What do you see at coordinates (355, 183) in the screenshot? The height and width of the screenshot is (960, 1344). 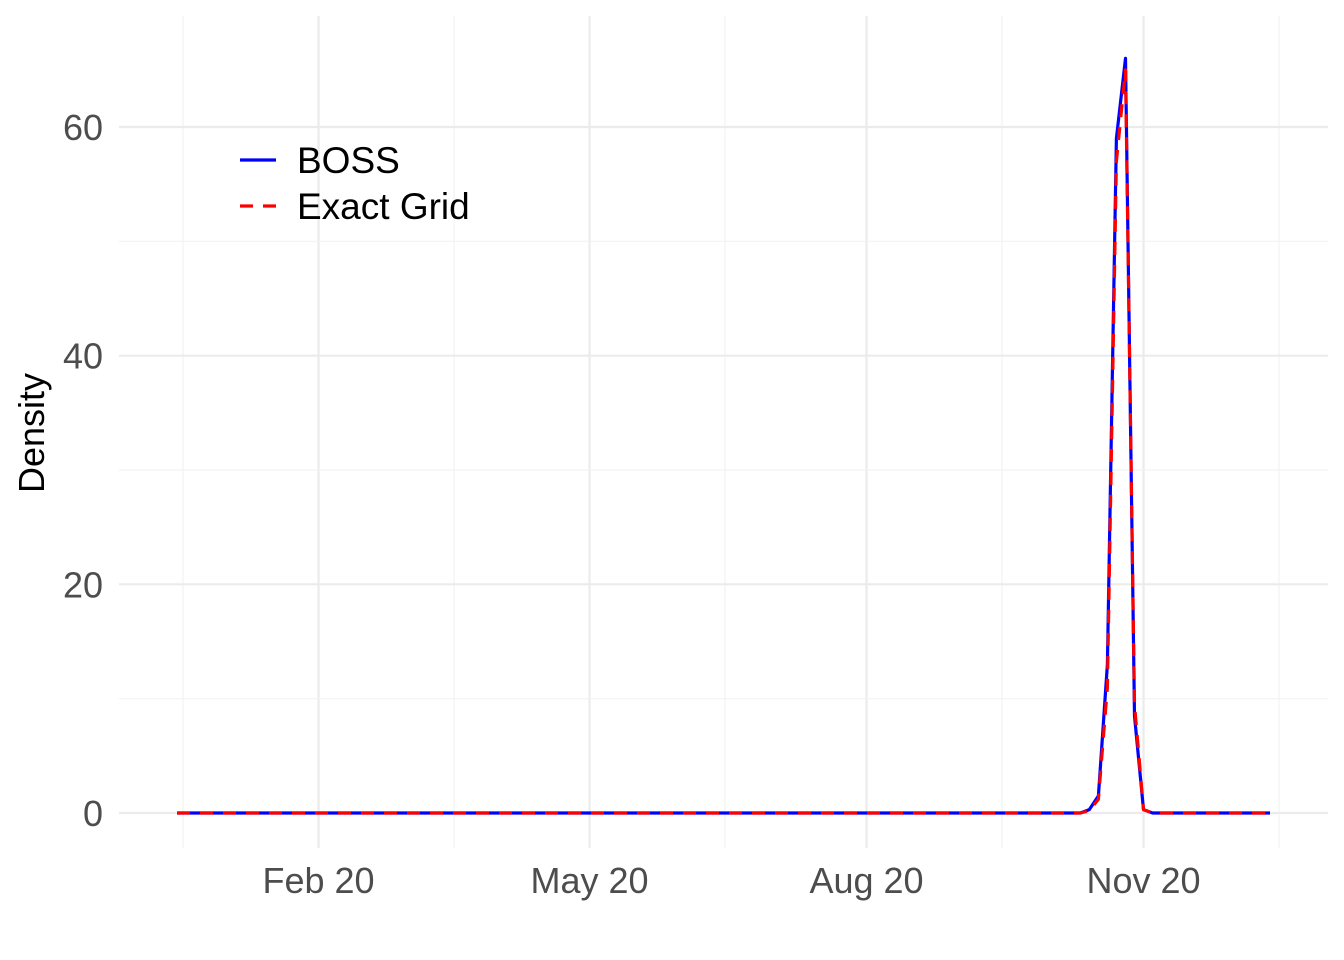 I see `legend: BOSS Exact Grid` at bounding box center [355, 183].